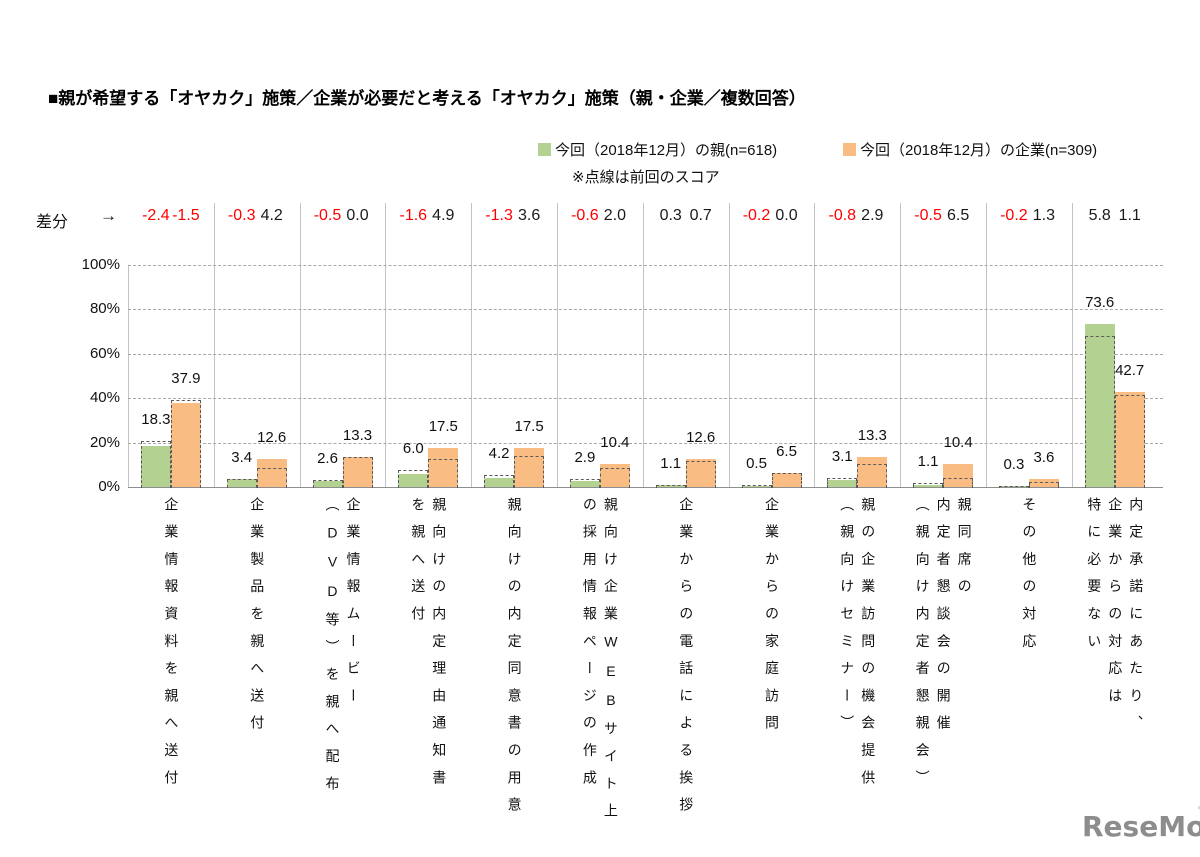  I want to click on logo-ruby-text: リセマム, so click(1198, 809).